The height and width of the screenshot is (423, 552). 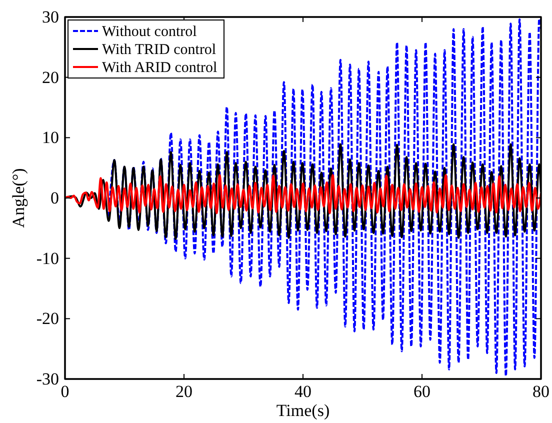 What do you see at coordinates (47, 378) in the screenshot?
I see `y-tick-label: -30` at bounding box center [47, 378].